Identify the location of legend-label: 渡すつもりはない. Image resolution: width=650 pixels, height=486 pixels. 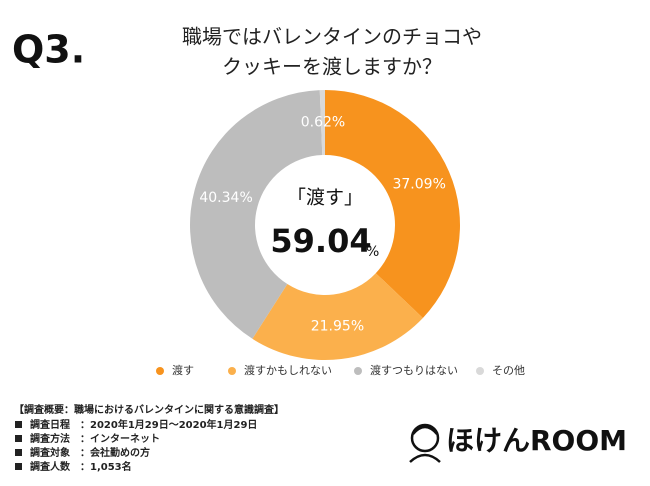
(414, 370).